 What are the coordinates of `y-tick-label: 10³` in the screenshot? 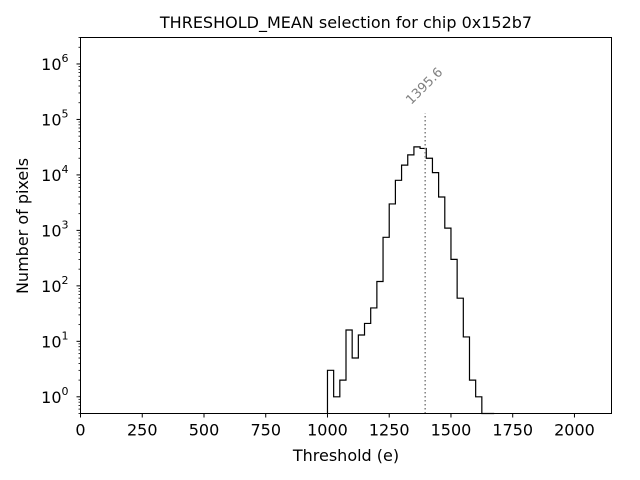 It's located at (54, 229).